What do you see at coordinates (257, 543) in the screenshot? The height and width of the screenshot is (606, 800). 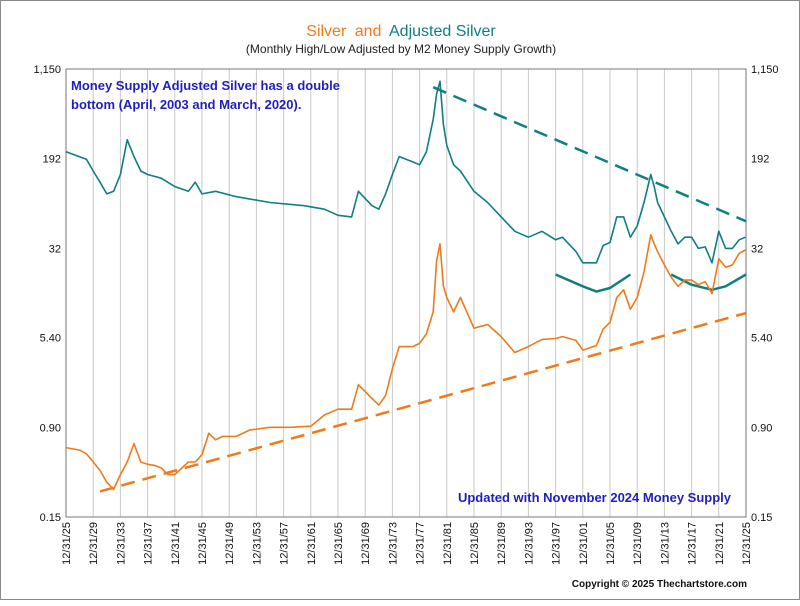 I see `x-tick-label: 12/31/53` at bounding box center [257, 543].